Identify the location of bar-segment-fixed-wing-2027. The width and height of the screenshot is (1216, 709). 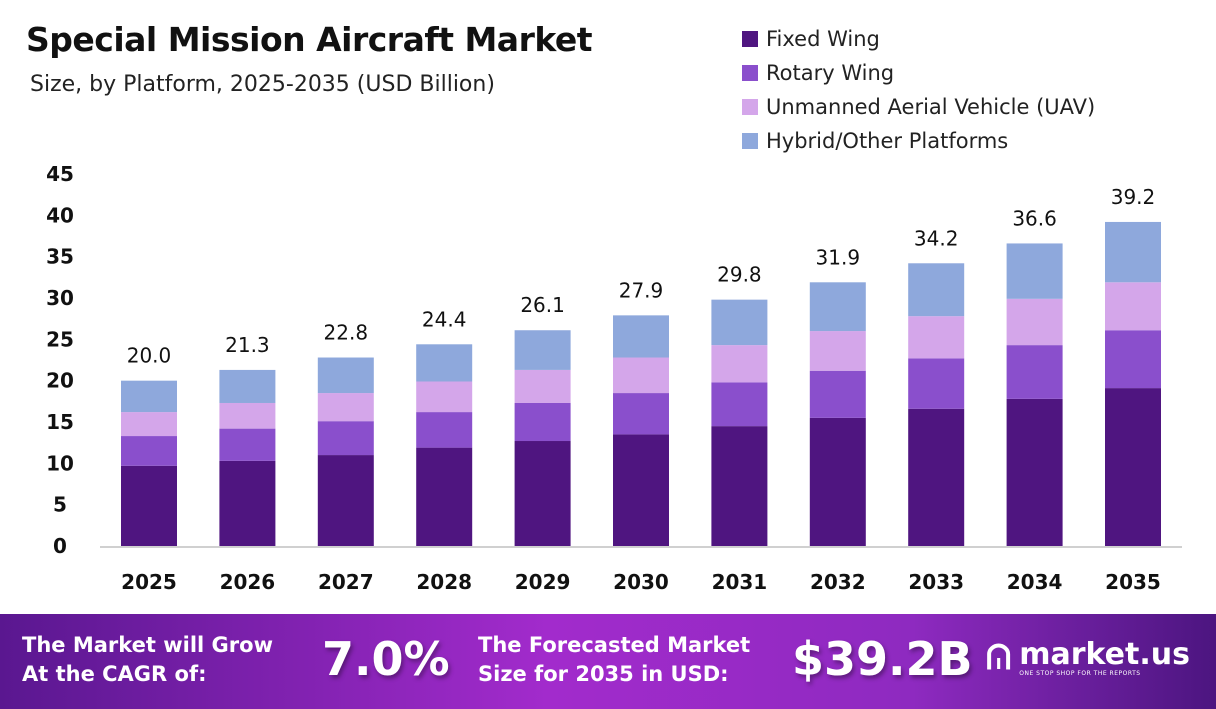
(345, 500).